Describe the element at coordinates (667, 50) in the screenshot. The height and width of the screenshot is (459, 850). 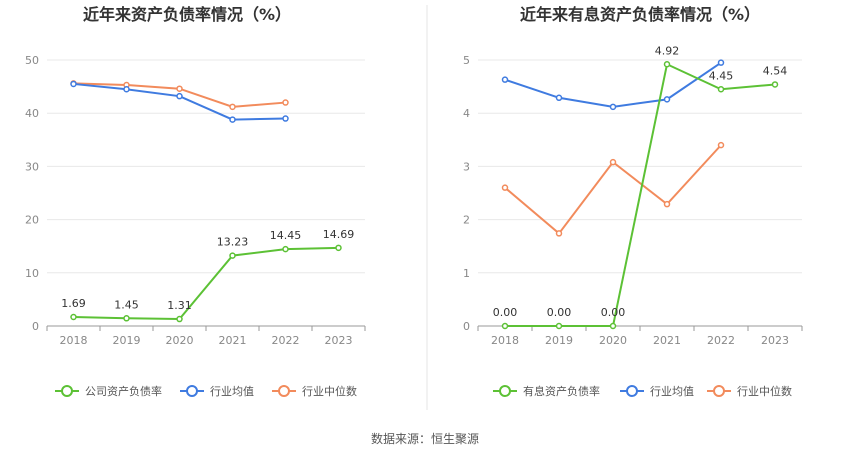
I see `data-label: 4.92` at that location.